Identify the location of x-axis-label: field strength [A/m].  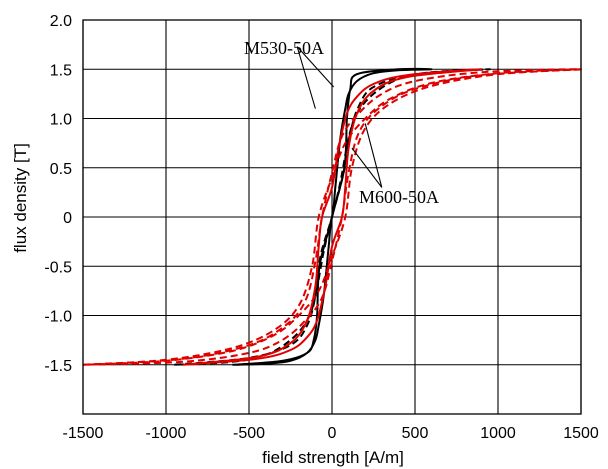
(333, 457).